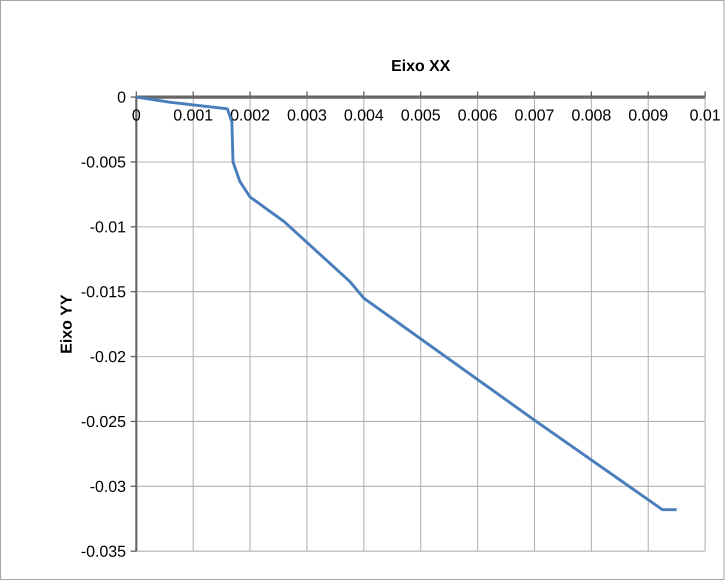 This screenshot has height=580, width=725. I want to click on y-tick-label: 0, so click(122, 97).